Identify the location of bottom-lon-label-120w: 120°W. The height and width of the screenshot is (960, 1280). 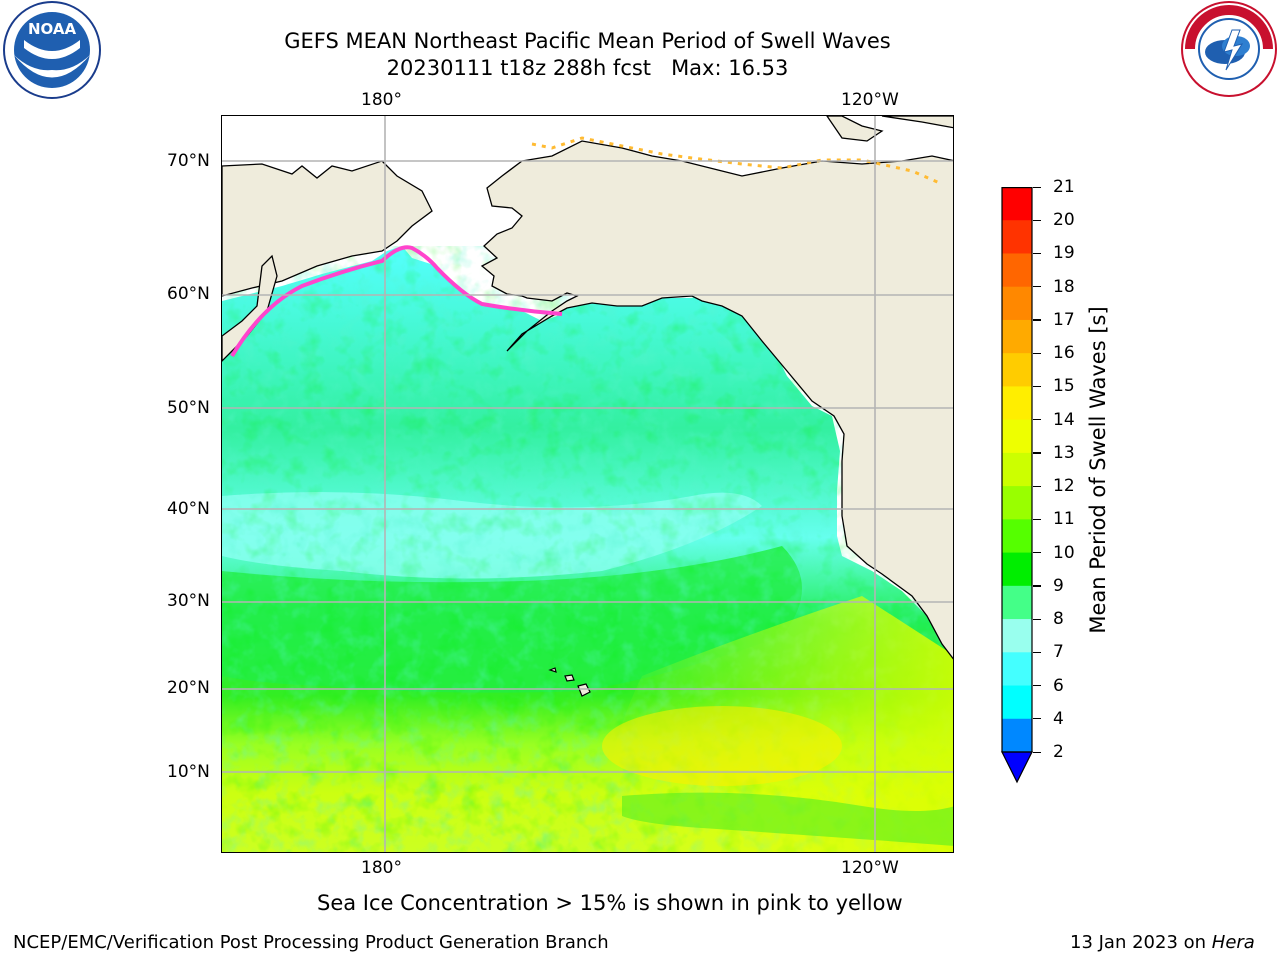
(870, 868).